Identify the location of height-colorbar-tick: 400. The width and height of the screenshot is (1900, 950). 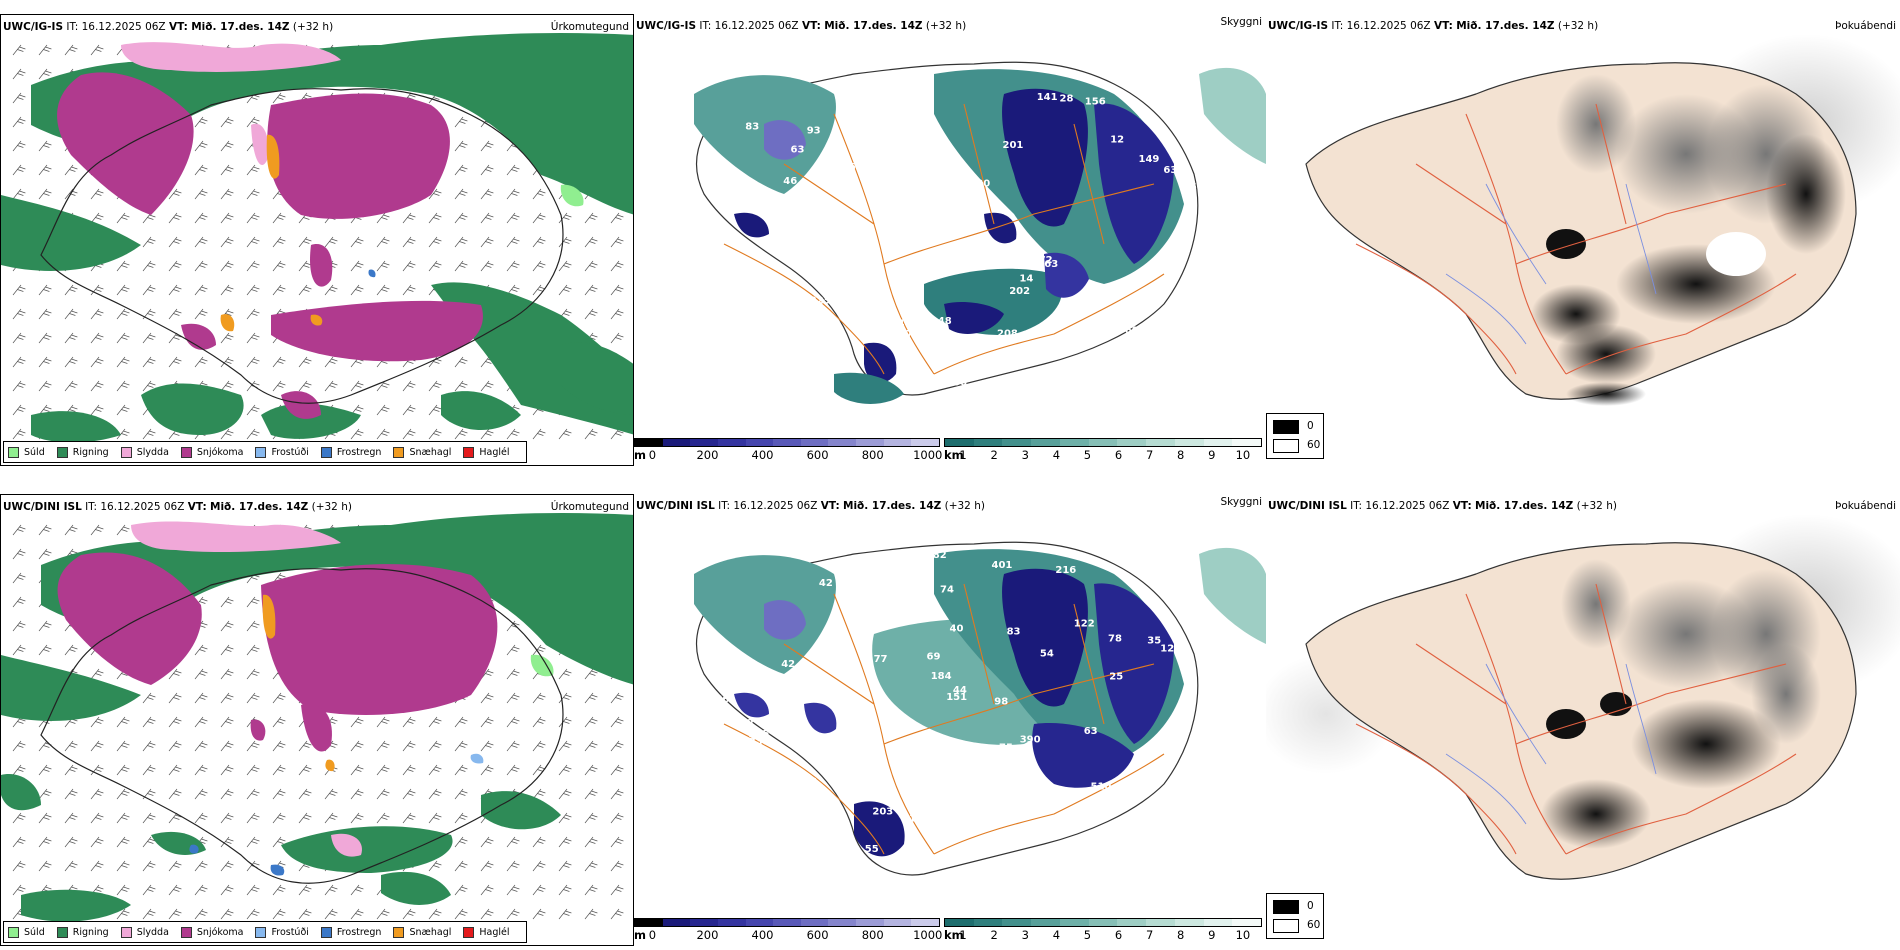
(762, 455).